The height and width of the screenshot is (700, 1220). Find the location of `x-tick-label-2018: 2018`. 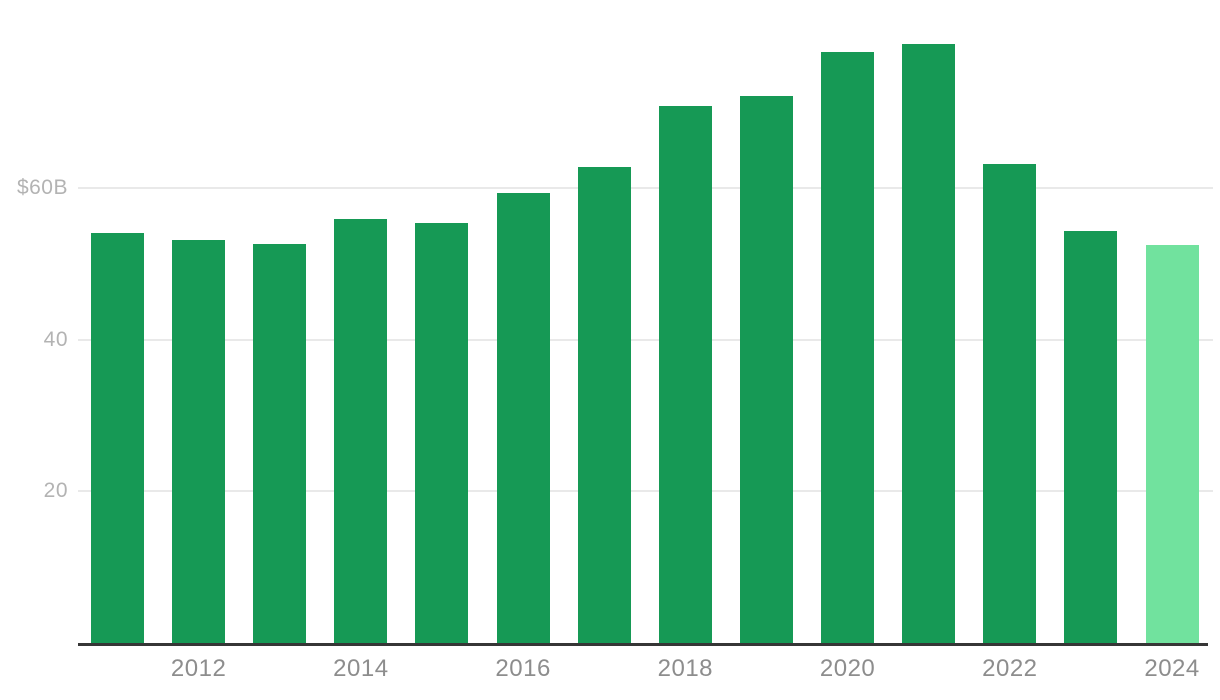

x-tick-label-2018: 2018 is located at coordinates (685, 668).